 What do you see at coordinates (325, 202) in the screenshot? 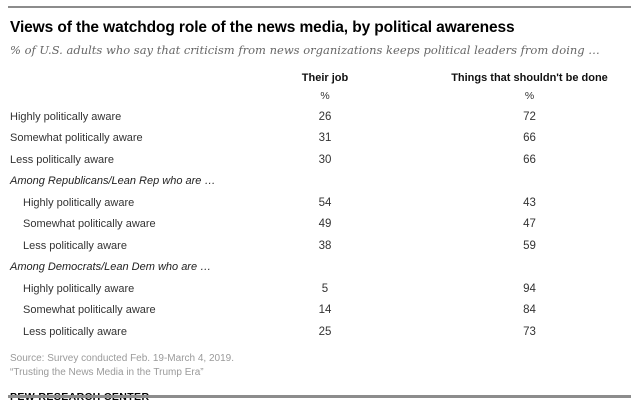
I see `value-their-job: 54` at bounding box center [325, 202].